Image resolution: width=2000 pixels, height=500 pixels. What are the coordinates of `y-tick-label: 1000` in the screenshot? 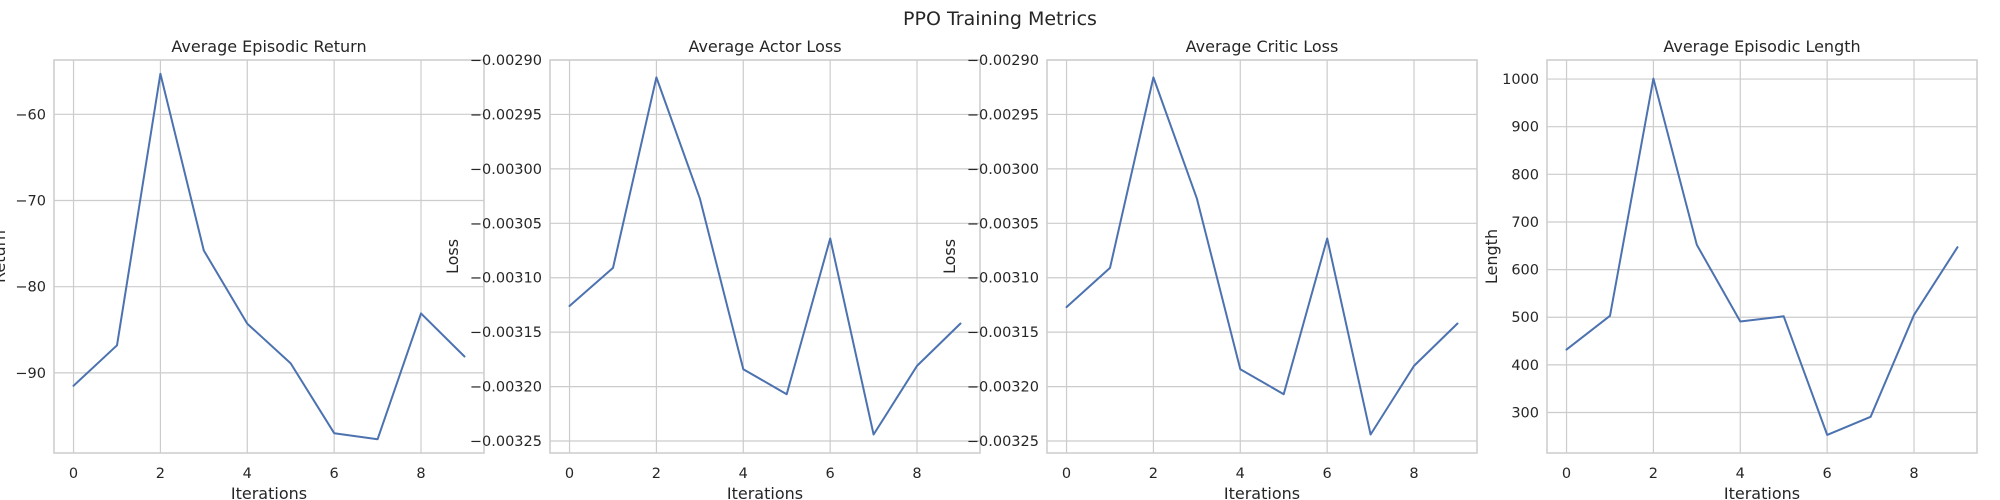 It's located at (1520, 80).